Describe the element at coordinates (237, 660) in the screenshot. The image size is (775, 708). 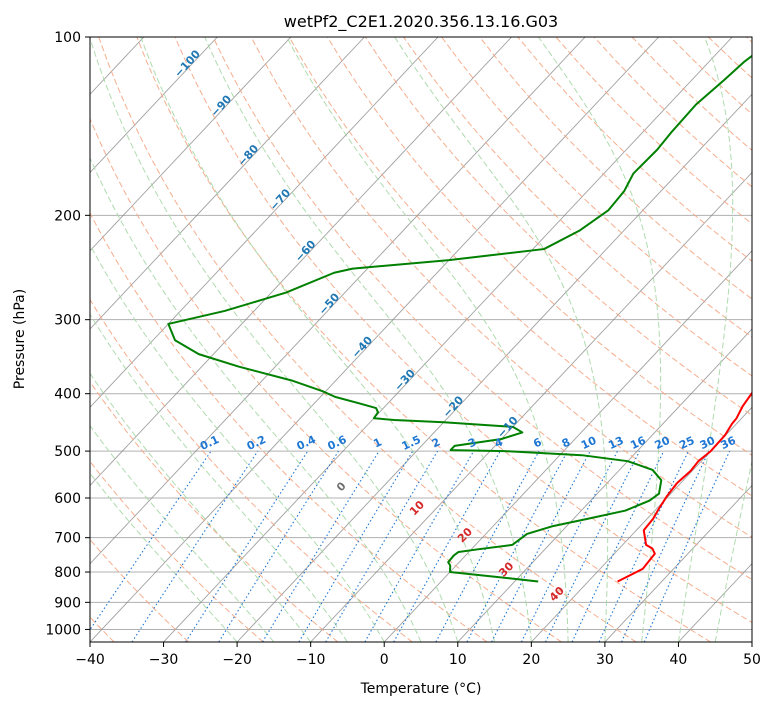
I see `x-tick-label: −20` at that location.